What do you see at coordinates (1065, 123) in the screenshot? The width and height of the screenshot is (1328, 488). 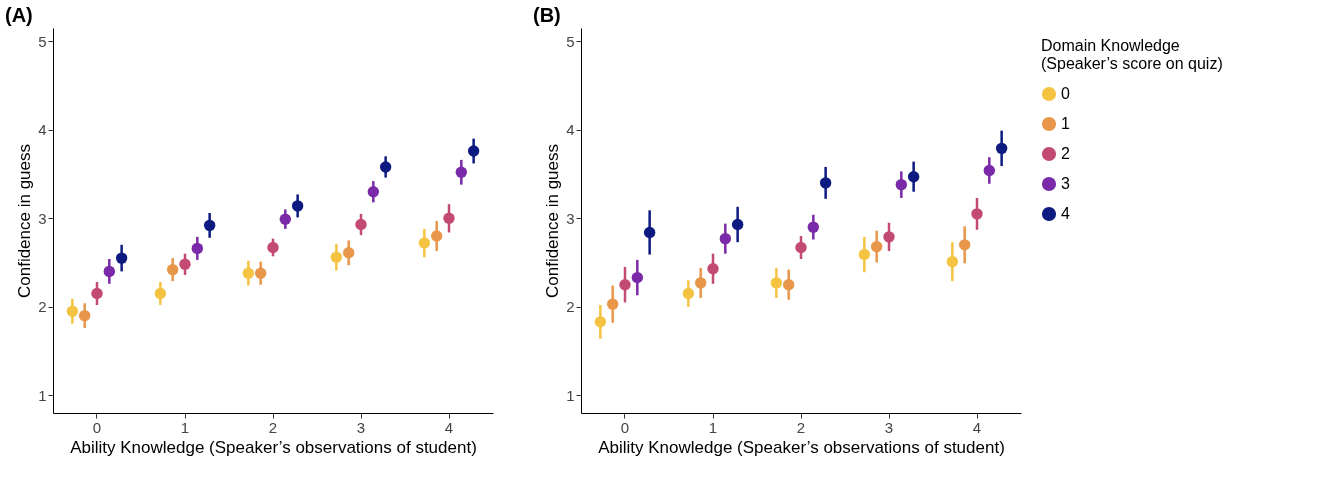 I see `legend-label: 1` at bounding box center [1065, 123].